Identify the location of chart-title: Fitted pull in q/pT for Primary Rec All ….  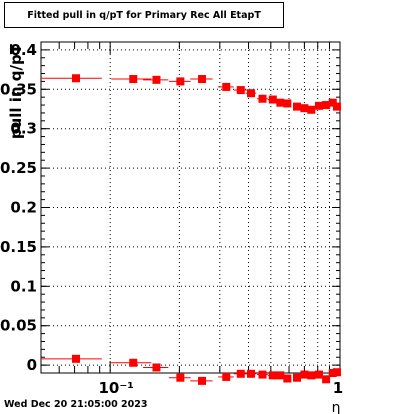
(144, 15).